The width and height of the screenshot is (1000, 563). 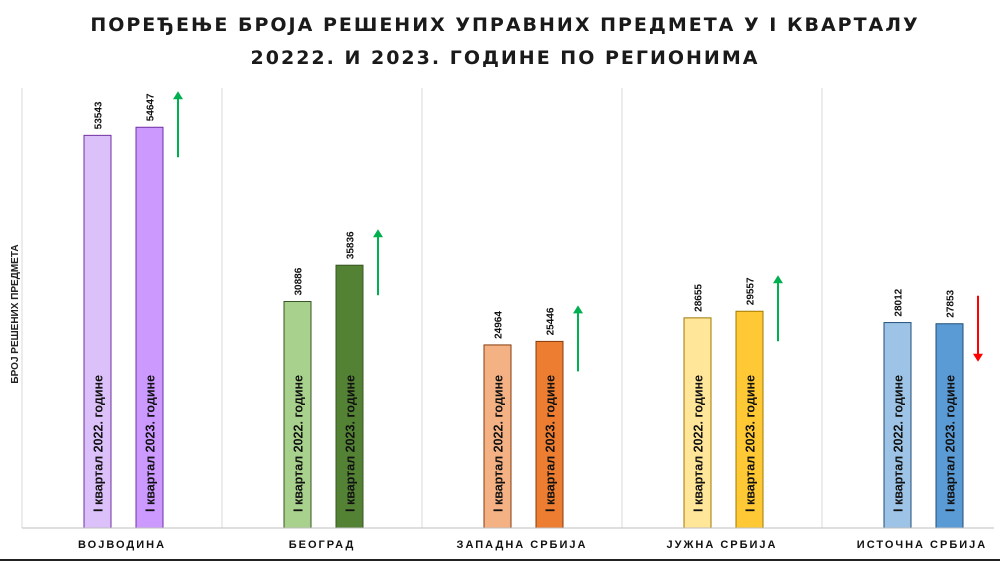 I want to click on data-label: 29557, so click(x=751, y=291).